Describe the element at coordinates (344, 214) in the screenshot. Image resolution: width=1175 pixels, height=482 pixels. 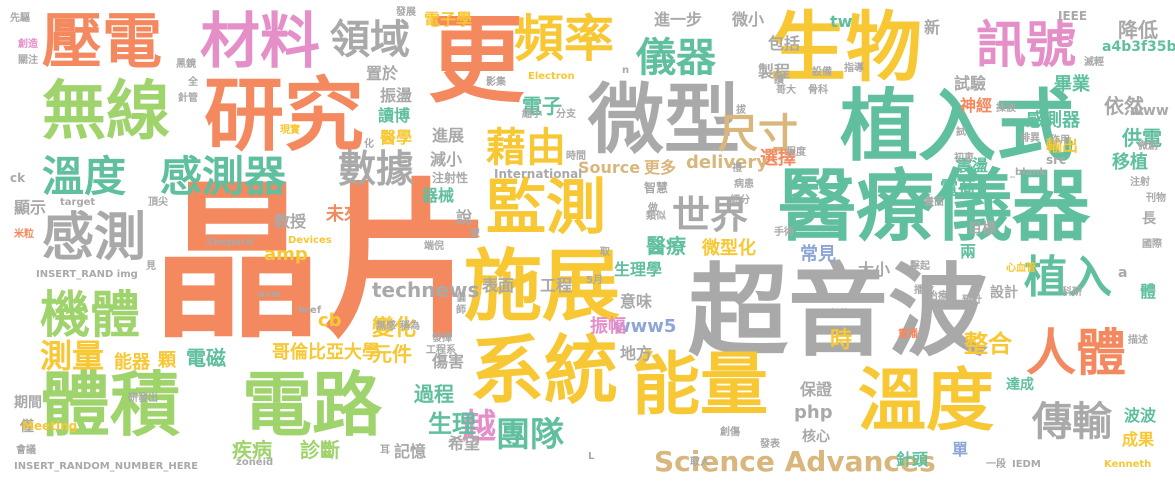
I see `word-future: 未來` at that location.